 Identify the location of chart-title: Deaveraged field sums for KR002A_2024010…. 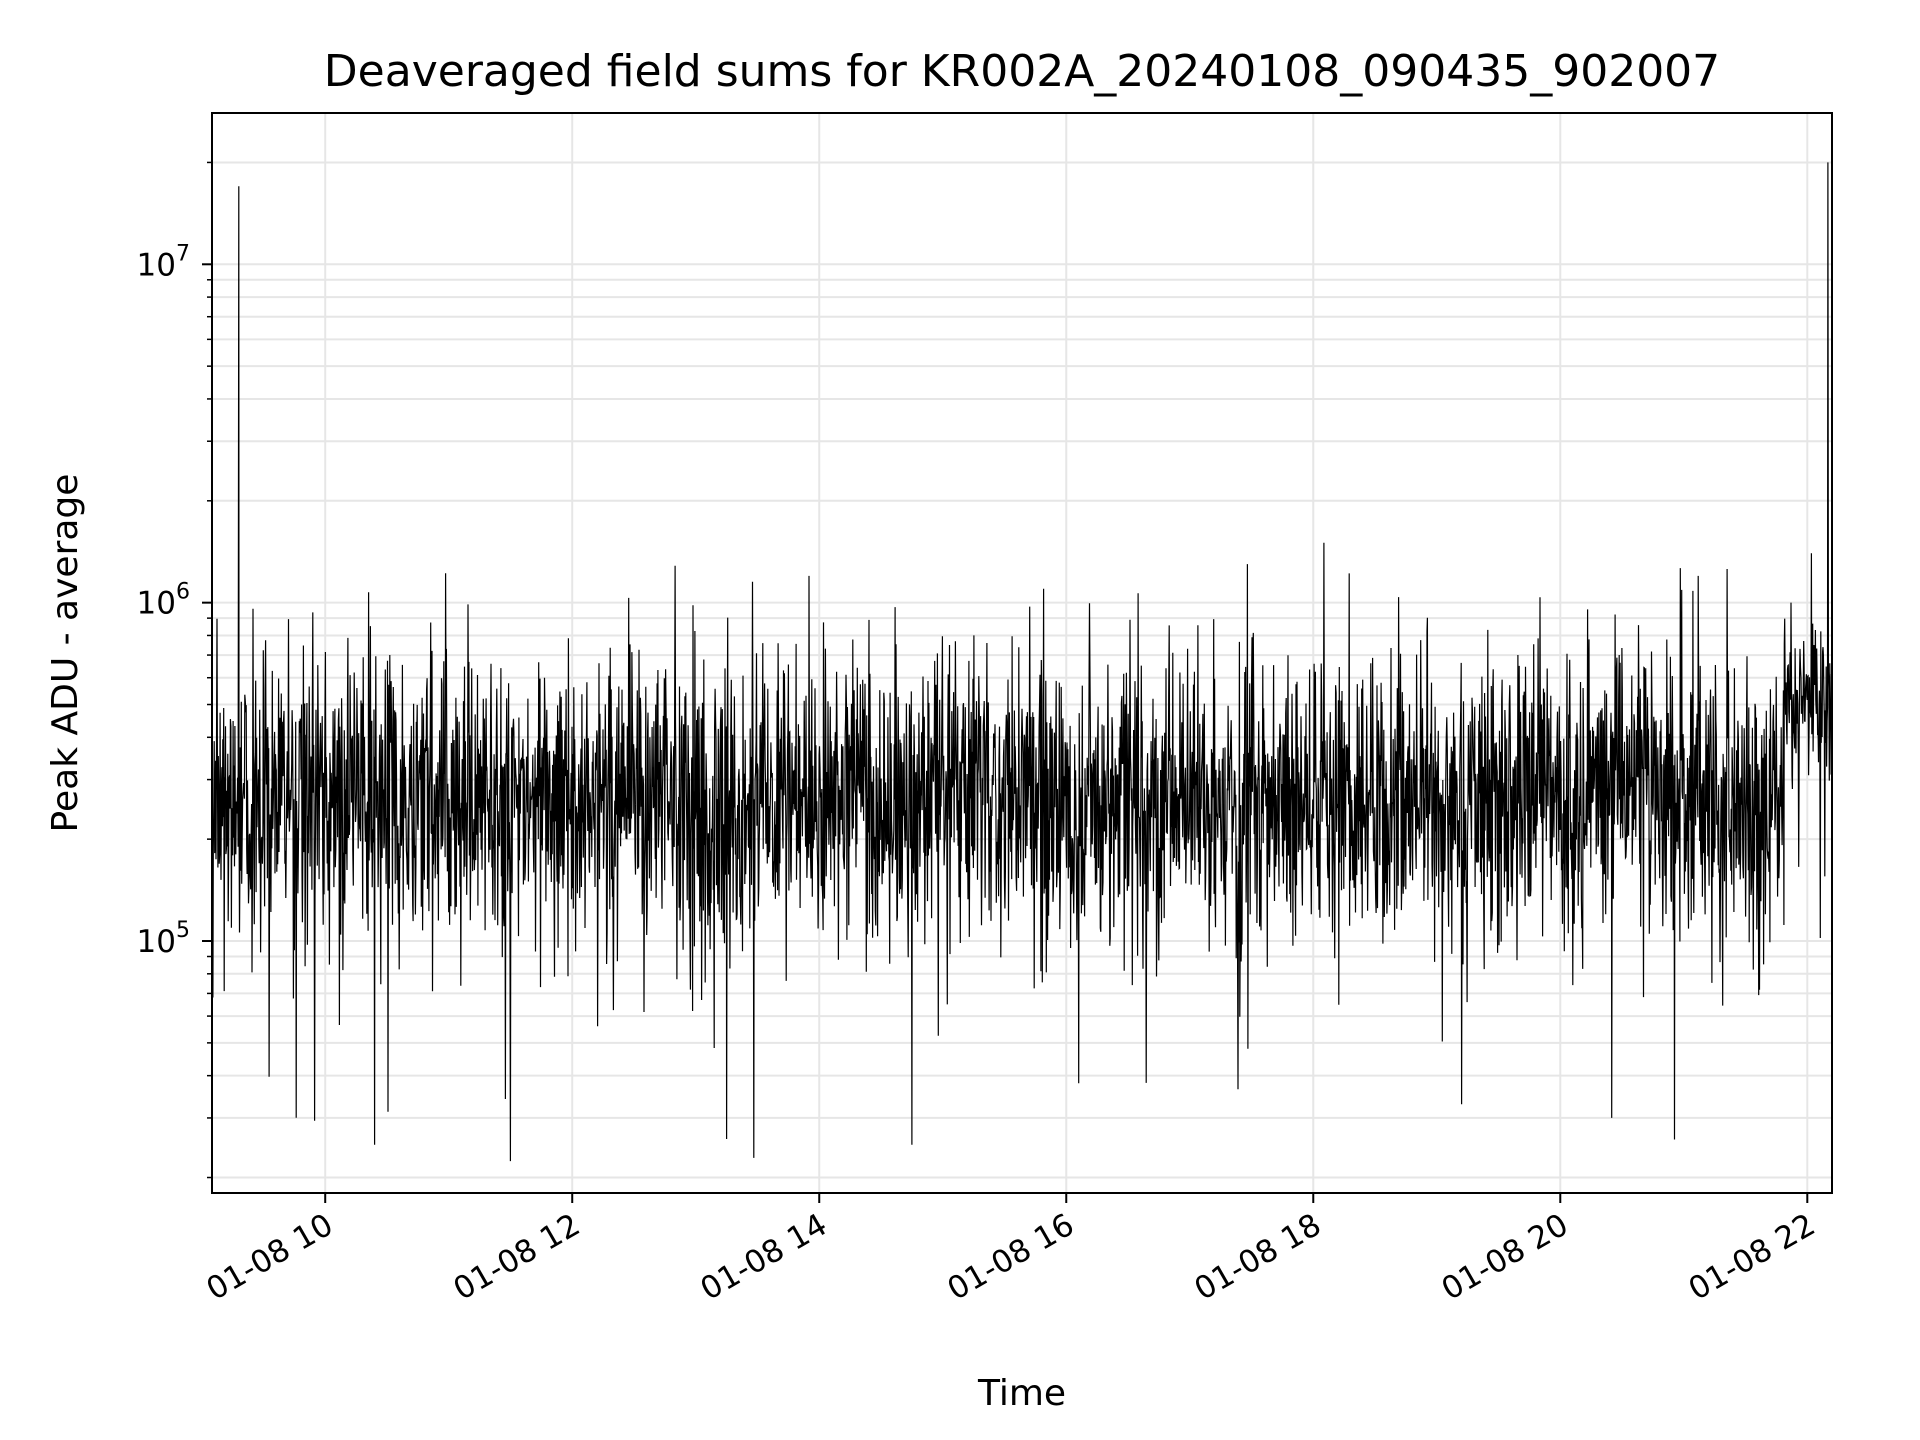
(1022, 71).